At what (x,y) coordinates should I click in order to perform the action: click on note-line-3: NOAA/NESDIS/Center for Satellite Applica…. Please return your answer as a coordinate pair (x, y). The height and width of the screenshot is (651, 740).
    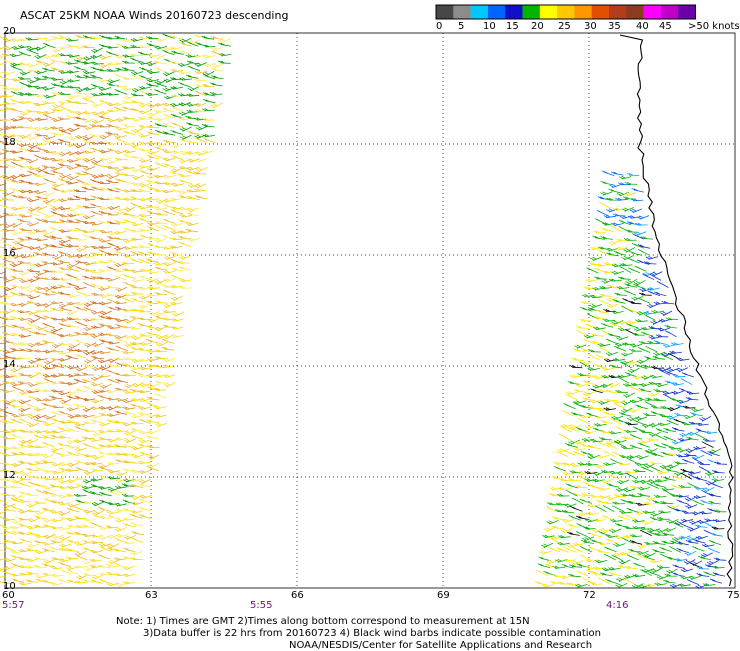
    Looking at the image, I should click on (441, 645).